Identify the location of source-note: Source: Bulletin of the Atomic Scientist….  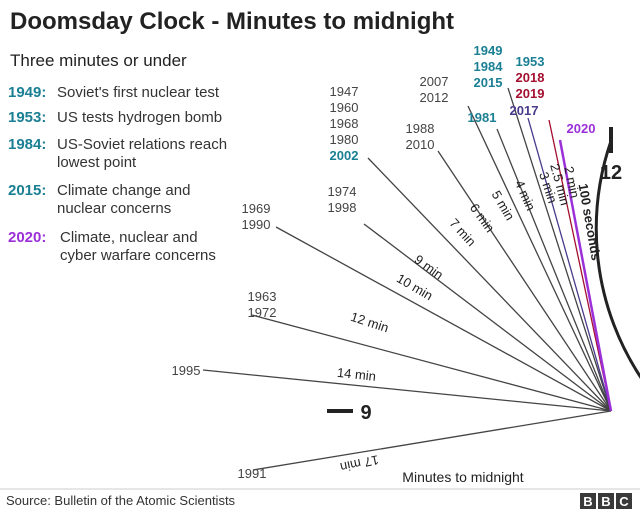
(121, 500).